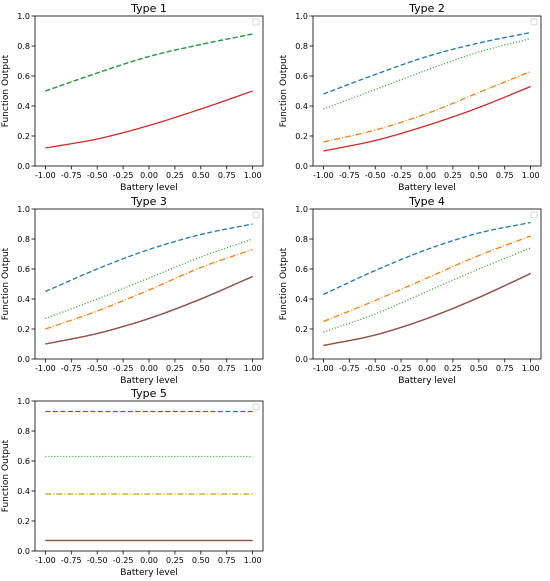  Describe the element at coordinates (148, 393) in the screenshot. I see `chart-title: Type 5` at that location.